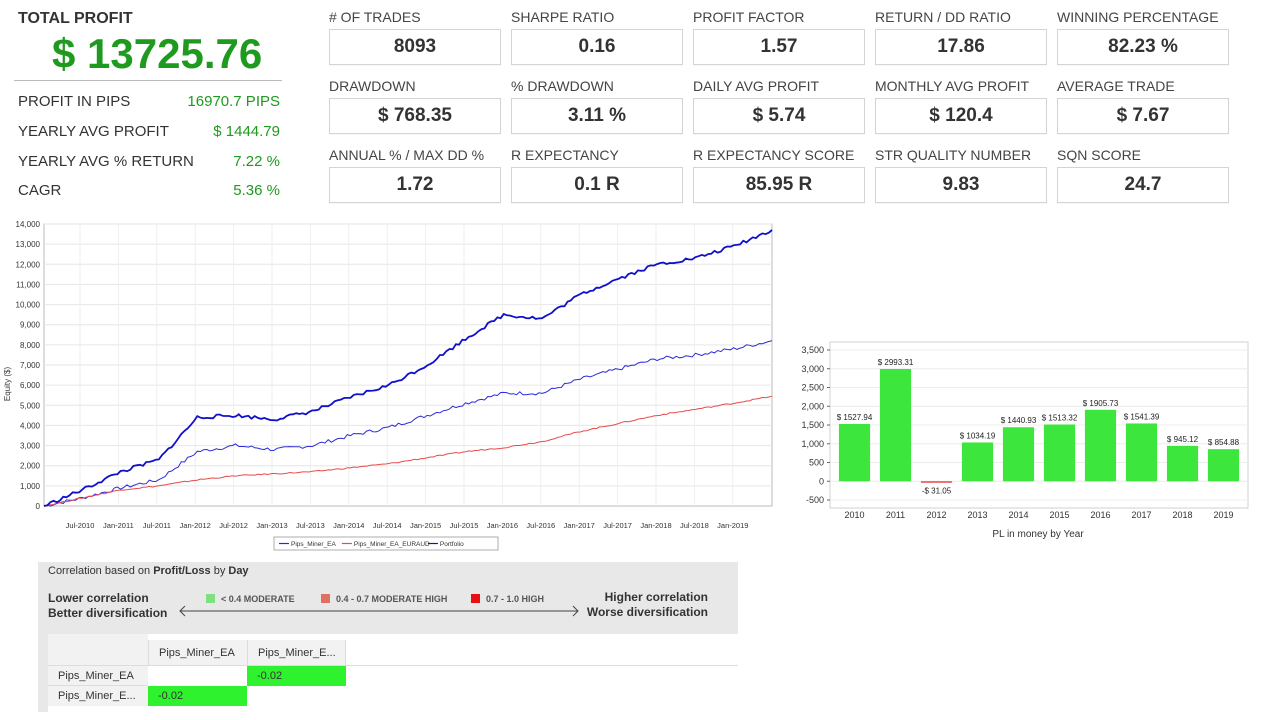 The height and width of the screenshot is (720, 1280). What do you see at coordinates (895, 425) in the screenshot?
I see `bar-2011` at bounding box center [895, 425].